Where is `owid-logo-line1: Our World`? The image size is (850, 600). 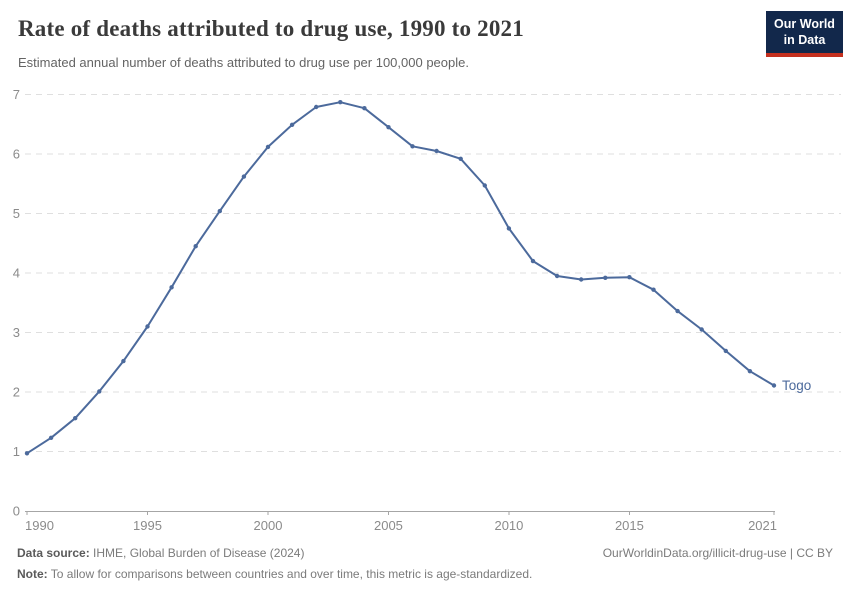
owid-logo-line1: Our World is located at coordinates (804, 24).